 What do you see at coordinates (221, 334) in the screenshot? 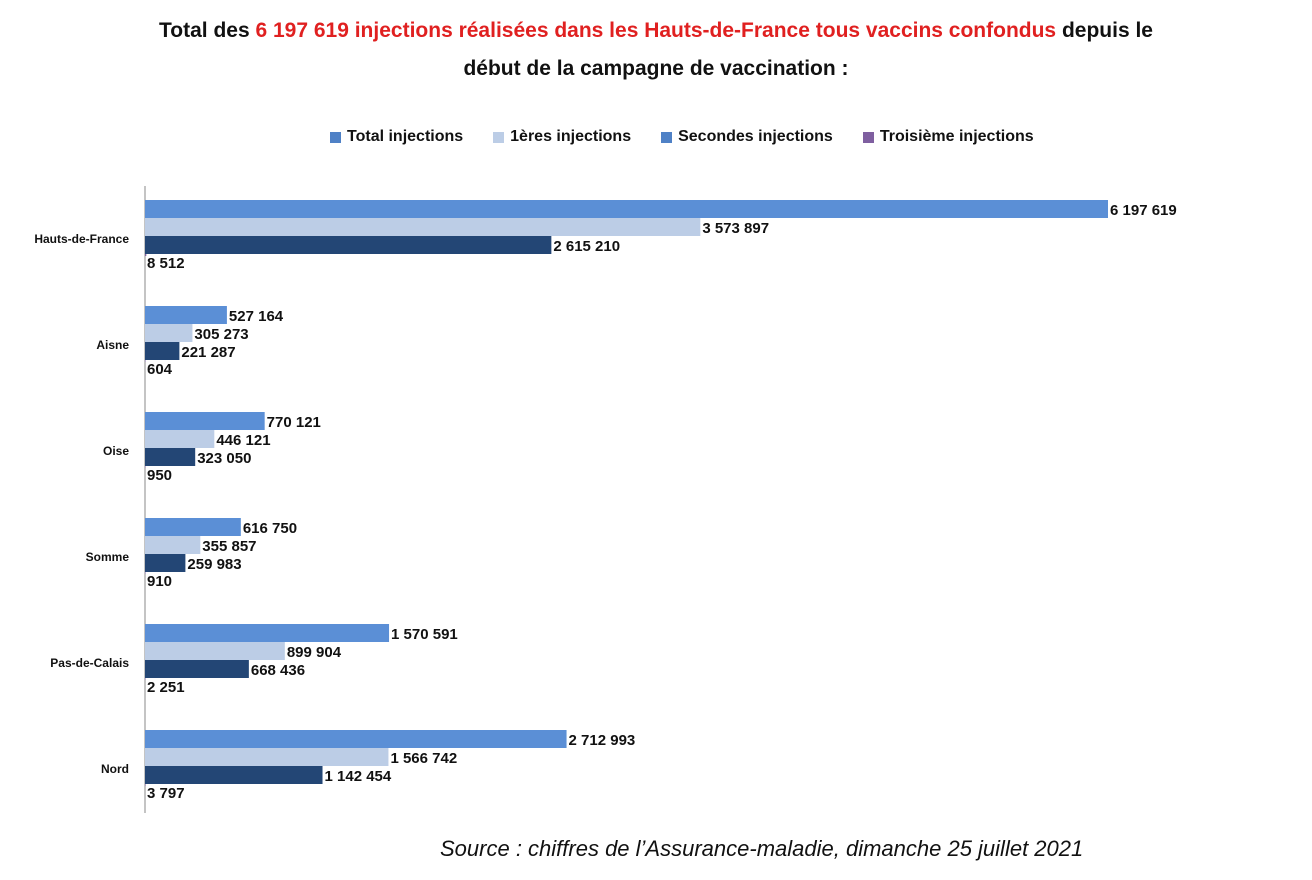
I see `bar-value-label: 305 273` at bounding box center [221, 334].